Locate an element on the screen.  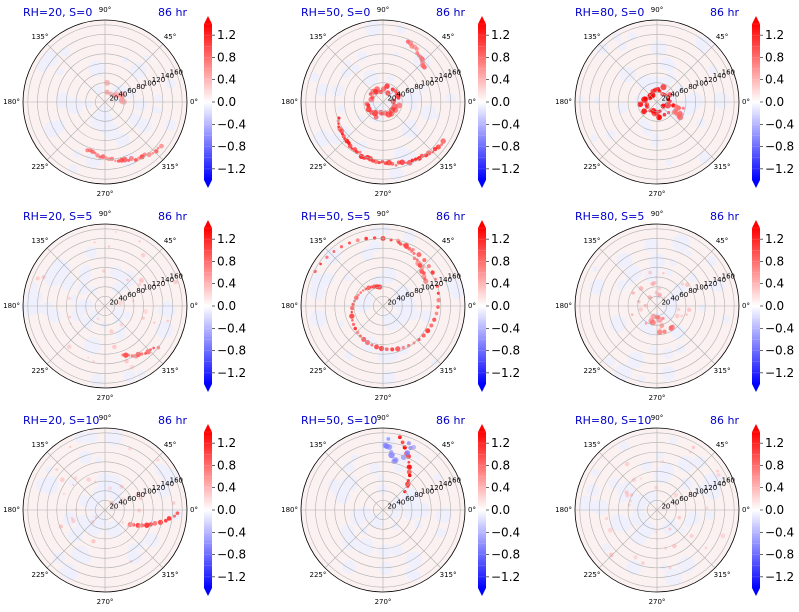
panel-title: RH=50, S=5 is located at coordinates (335, 216).